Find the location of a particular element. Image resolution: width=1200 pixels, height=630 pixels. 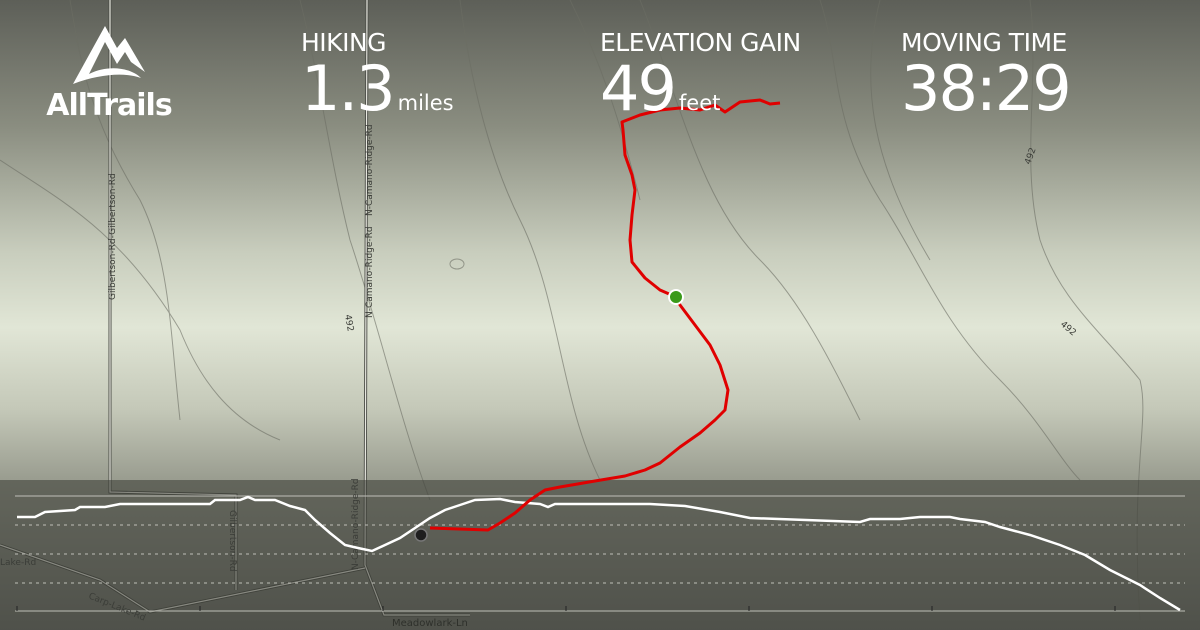

moving-time-stat: MOVING TIME 38:29 is located at coordinates (986, 74).